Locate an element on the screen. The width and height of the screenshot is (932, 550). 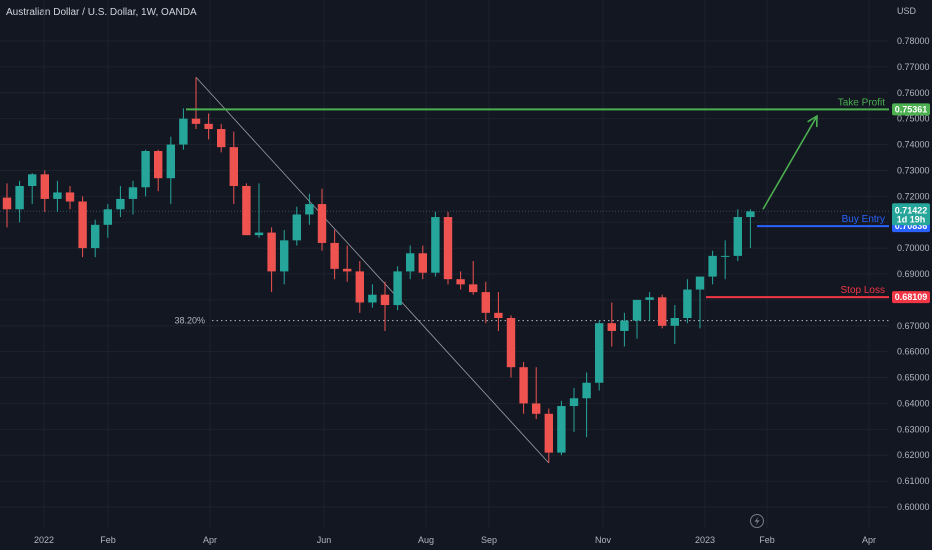
y-tick-label: 0.62000 is located at coordinates (913, 455).